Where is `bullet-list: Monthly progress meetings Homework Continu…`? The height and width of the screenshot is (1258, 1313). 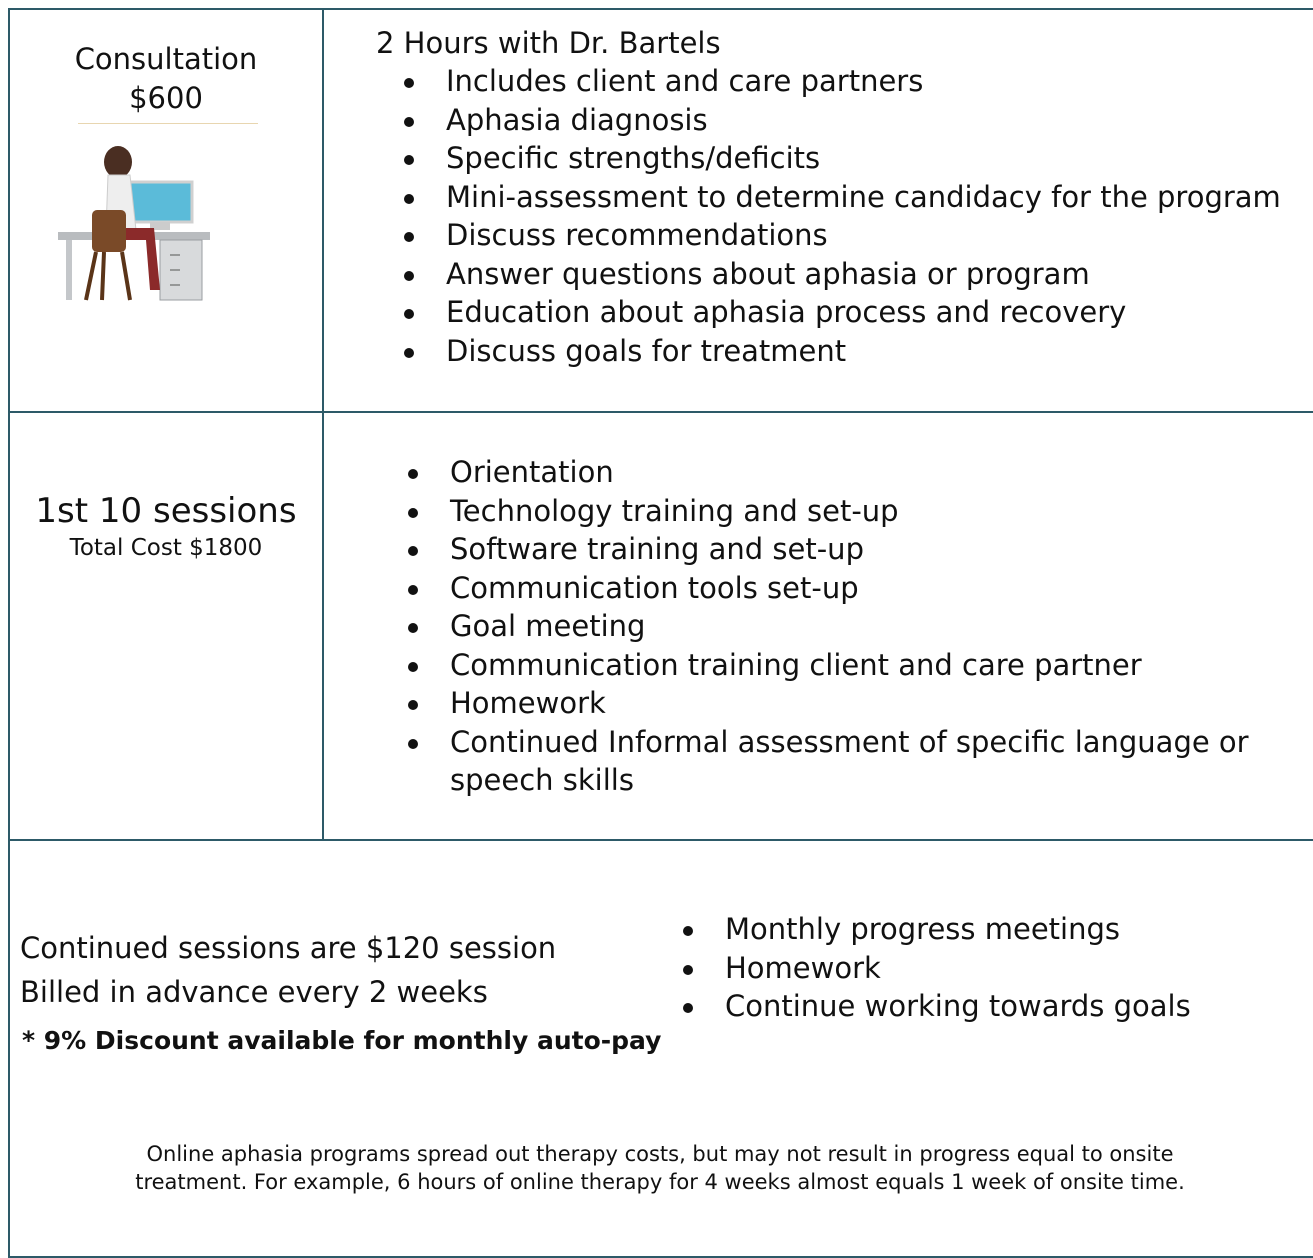
bullet-list: Monthly progress meetings Homework Continu… is located at coordinates (980, 968).